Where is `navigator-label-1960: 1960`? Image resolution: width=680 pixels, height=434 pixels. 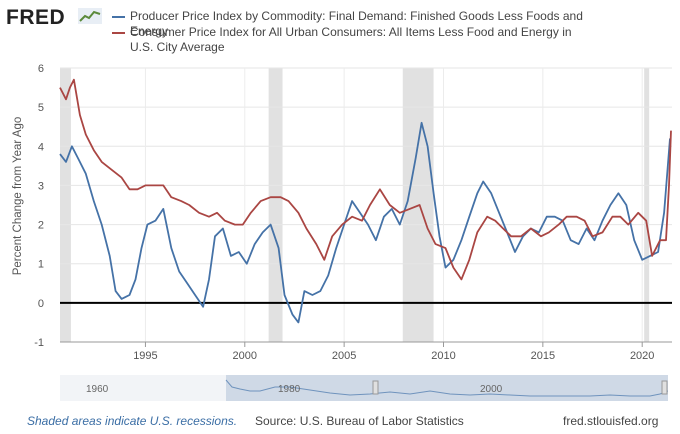
navigator-label-1960: 1960 is located at coordinates (97, 389).